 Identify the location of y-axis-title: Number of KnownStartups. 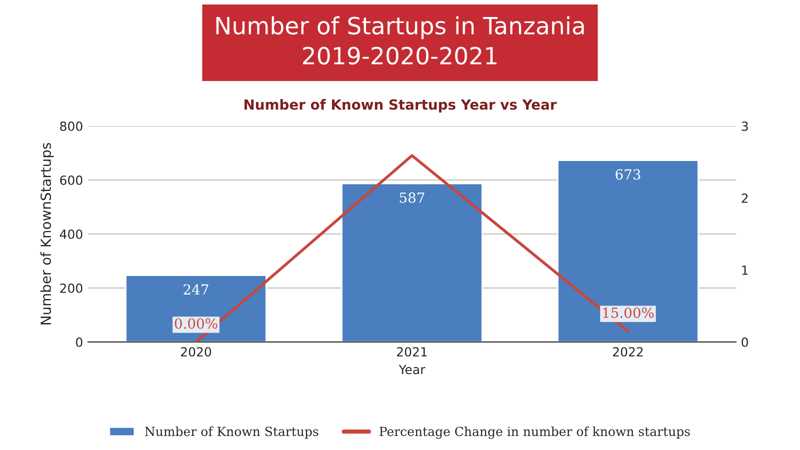
(47, 233).